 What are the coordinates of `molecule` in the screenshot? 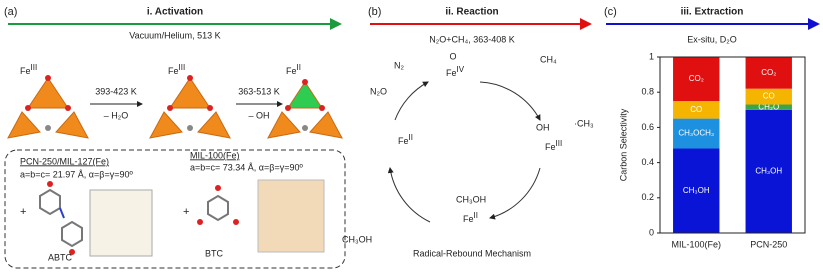 It's located at (134, 218).